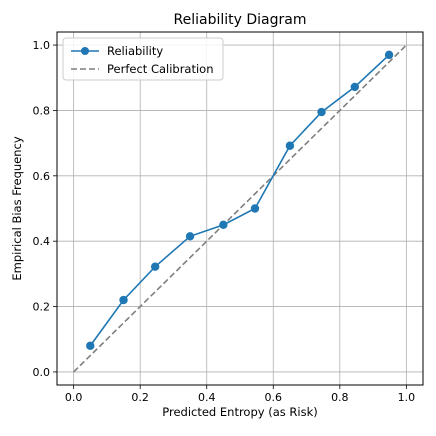 Image resolution: width=436 pixels, height=436 pixels. What do you see at coordinates (74, 397) in the screenshot?
I see `x-tick-label: 0.0` at bounding box center [74, 397].